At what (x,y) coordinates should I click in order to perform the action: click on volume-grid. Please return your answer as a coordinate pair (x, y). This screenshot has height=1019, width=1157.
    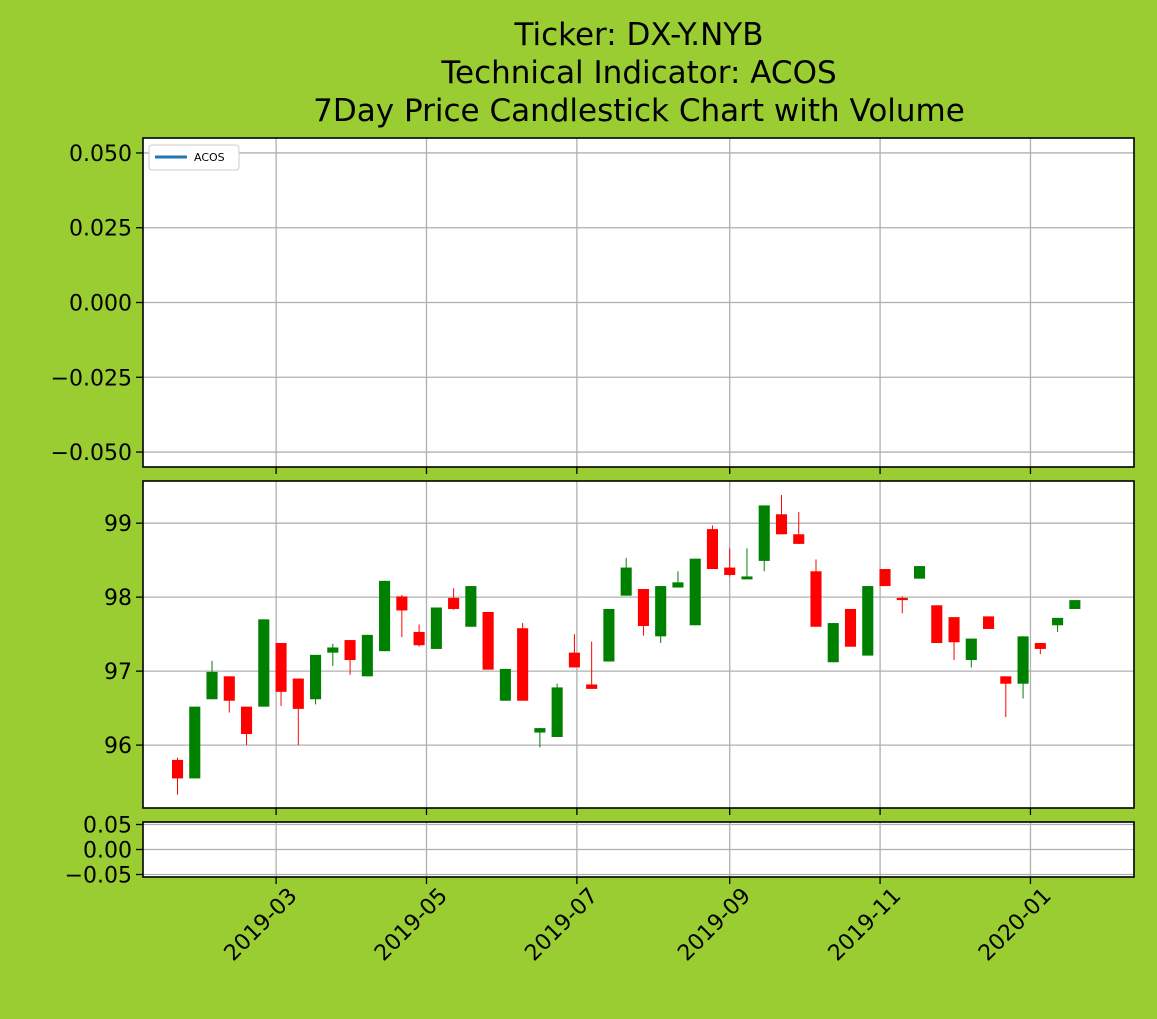
    Looking at the image, I should click on (638, 849).